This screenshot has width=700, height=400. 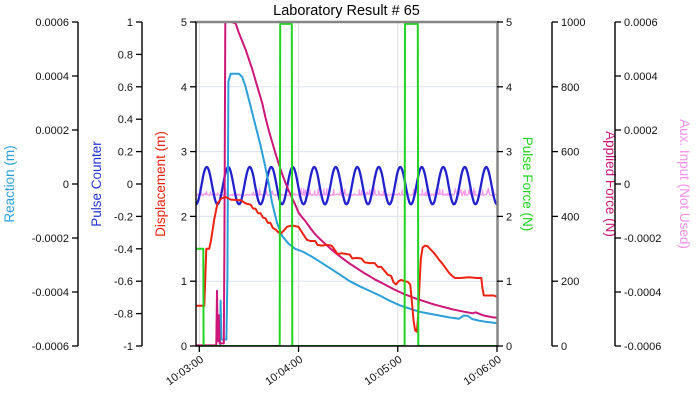 What do you see at coordinates (96, 184) in the screenshot?
I see `axis-pulse_counter-title: Pulse Counter` at bounding box center [96, 184].